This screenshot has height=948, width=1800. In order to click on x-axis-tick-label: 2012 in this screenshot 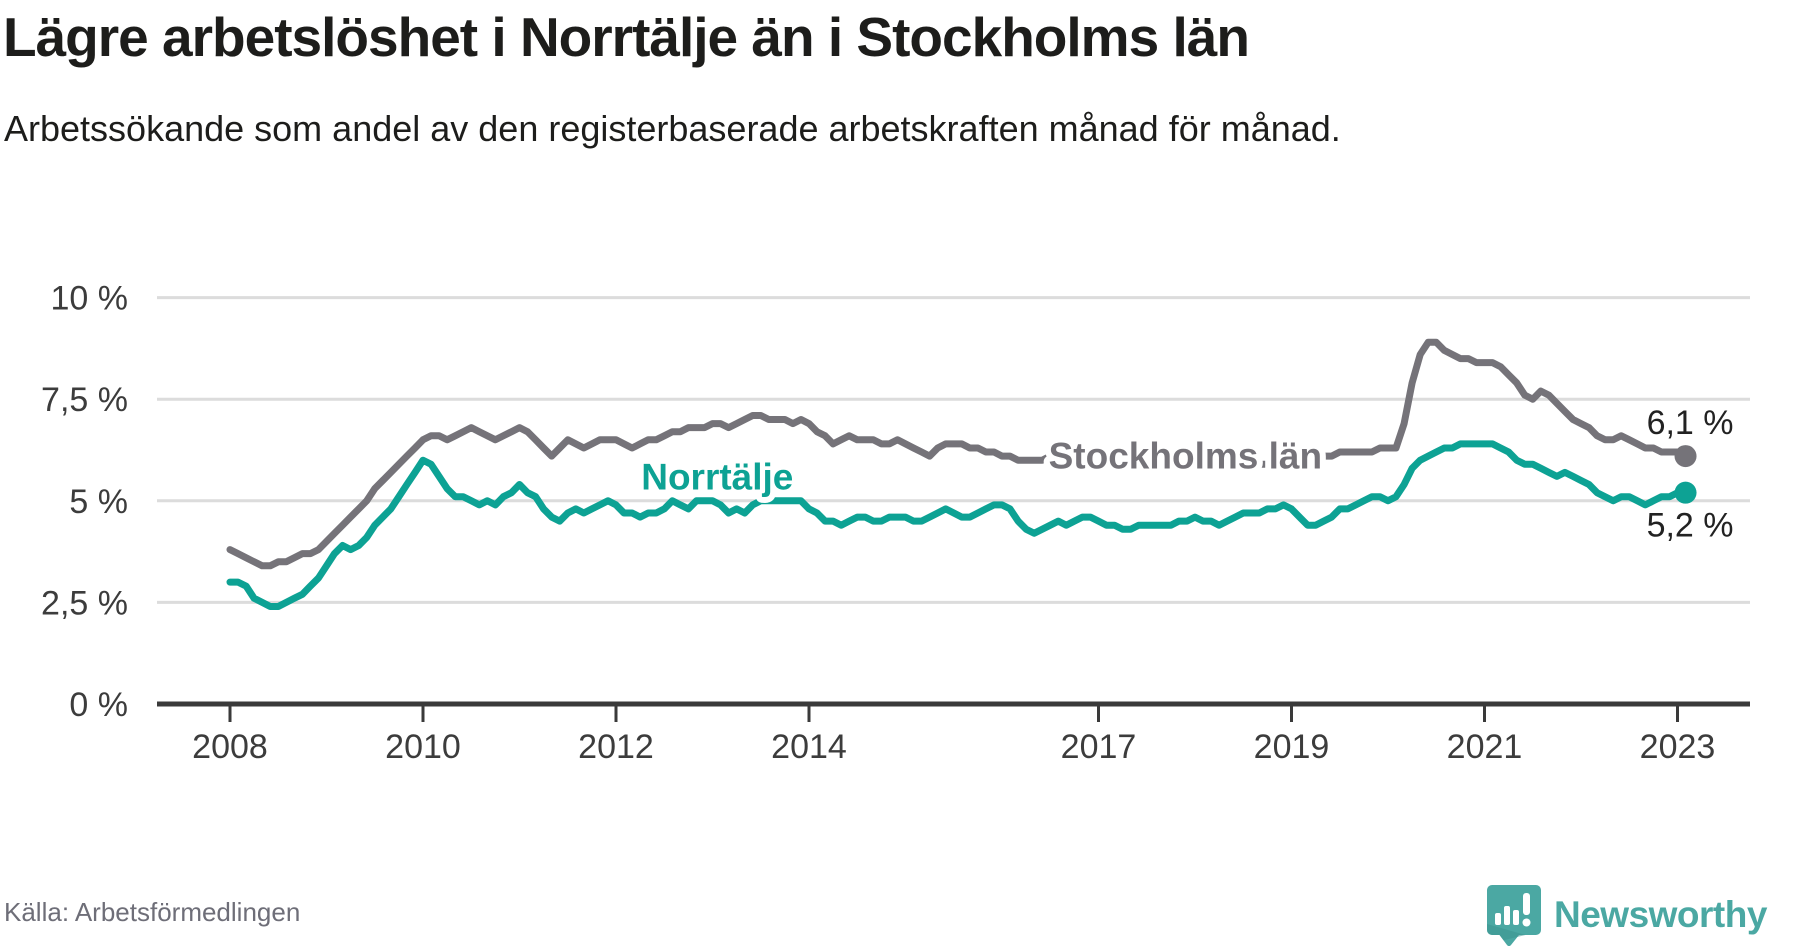, I will do `click(616, 747)`.